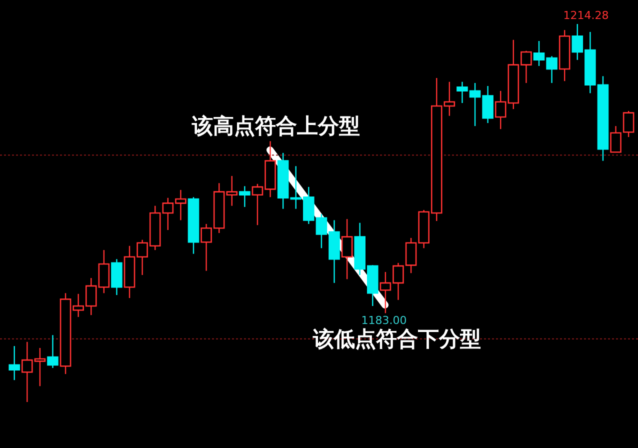 The height and width of the screenshot is (448, 638). Describe the element at coordinates (275, 125) in the screenshot. I see `annotation: 该高点符合上分型` at that location.